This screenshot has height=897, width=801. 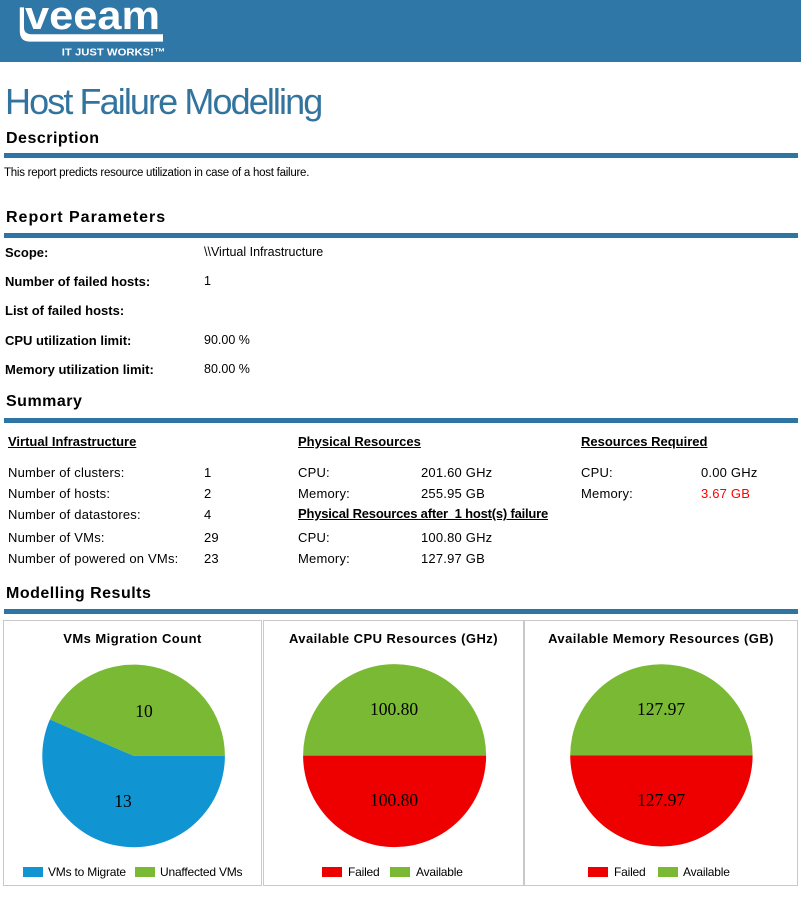 I want to click on svg-text: veeam, so click(x=92, y=19).